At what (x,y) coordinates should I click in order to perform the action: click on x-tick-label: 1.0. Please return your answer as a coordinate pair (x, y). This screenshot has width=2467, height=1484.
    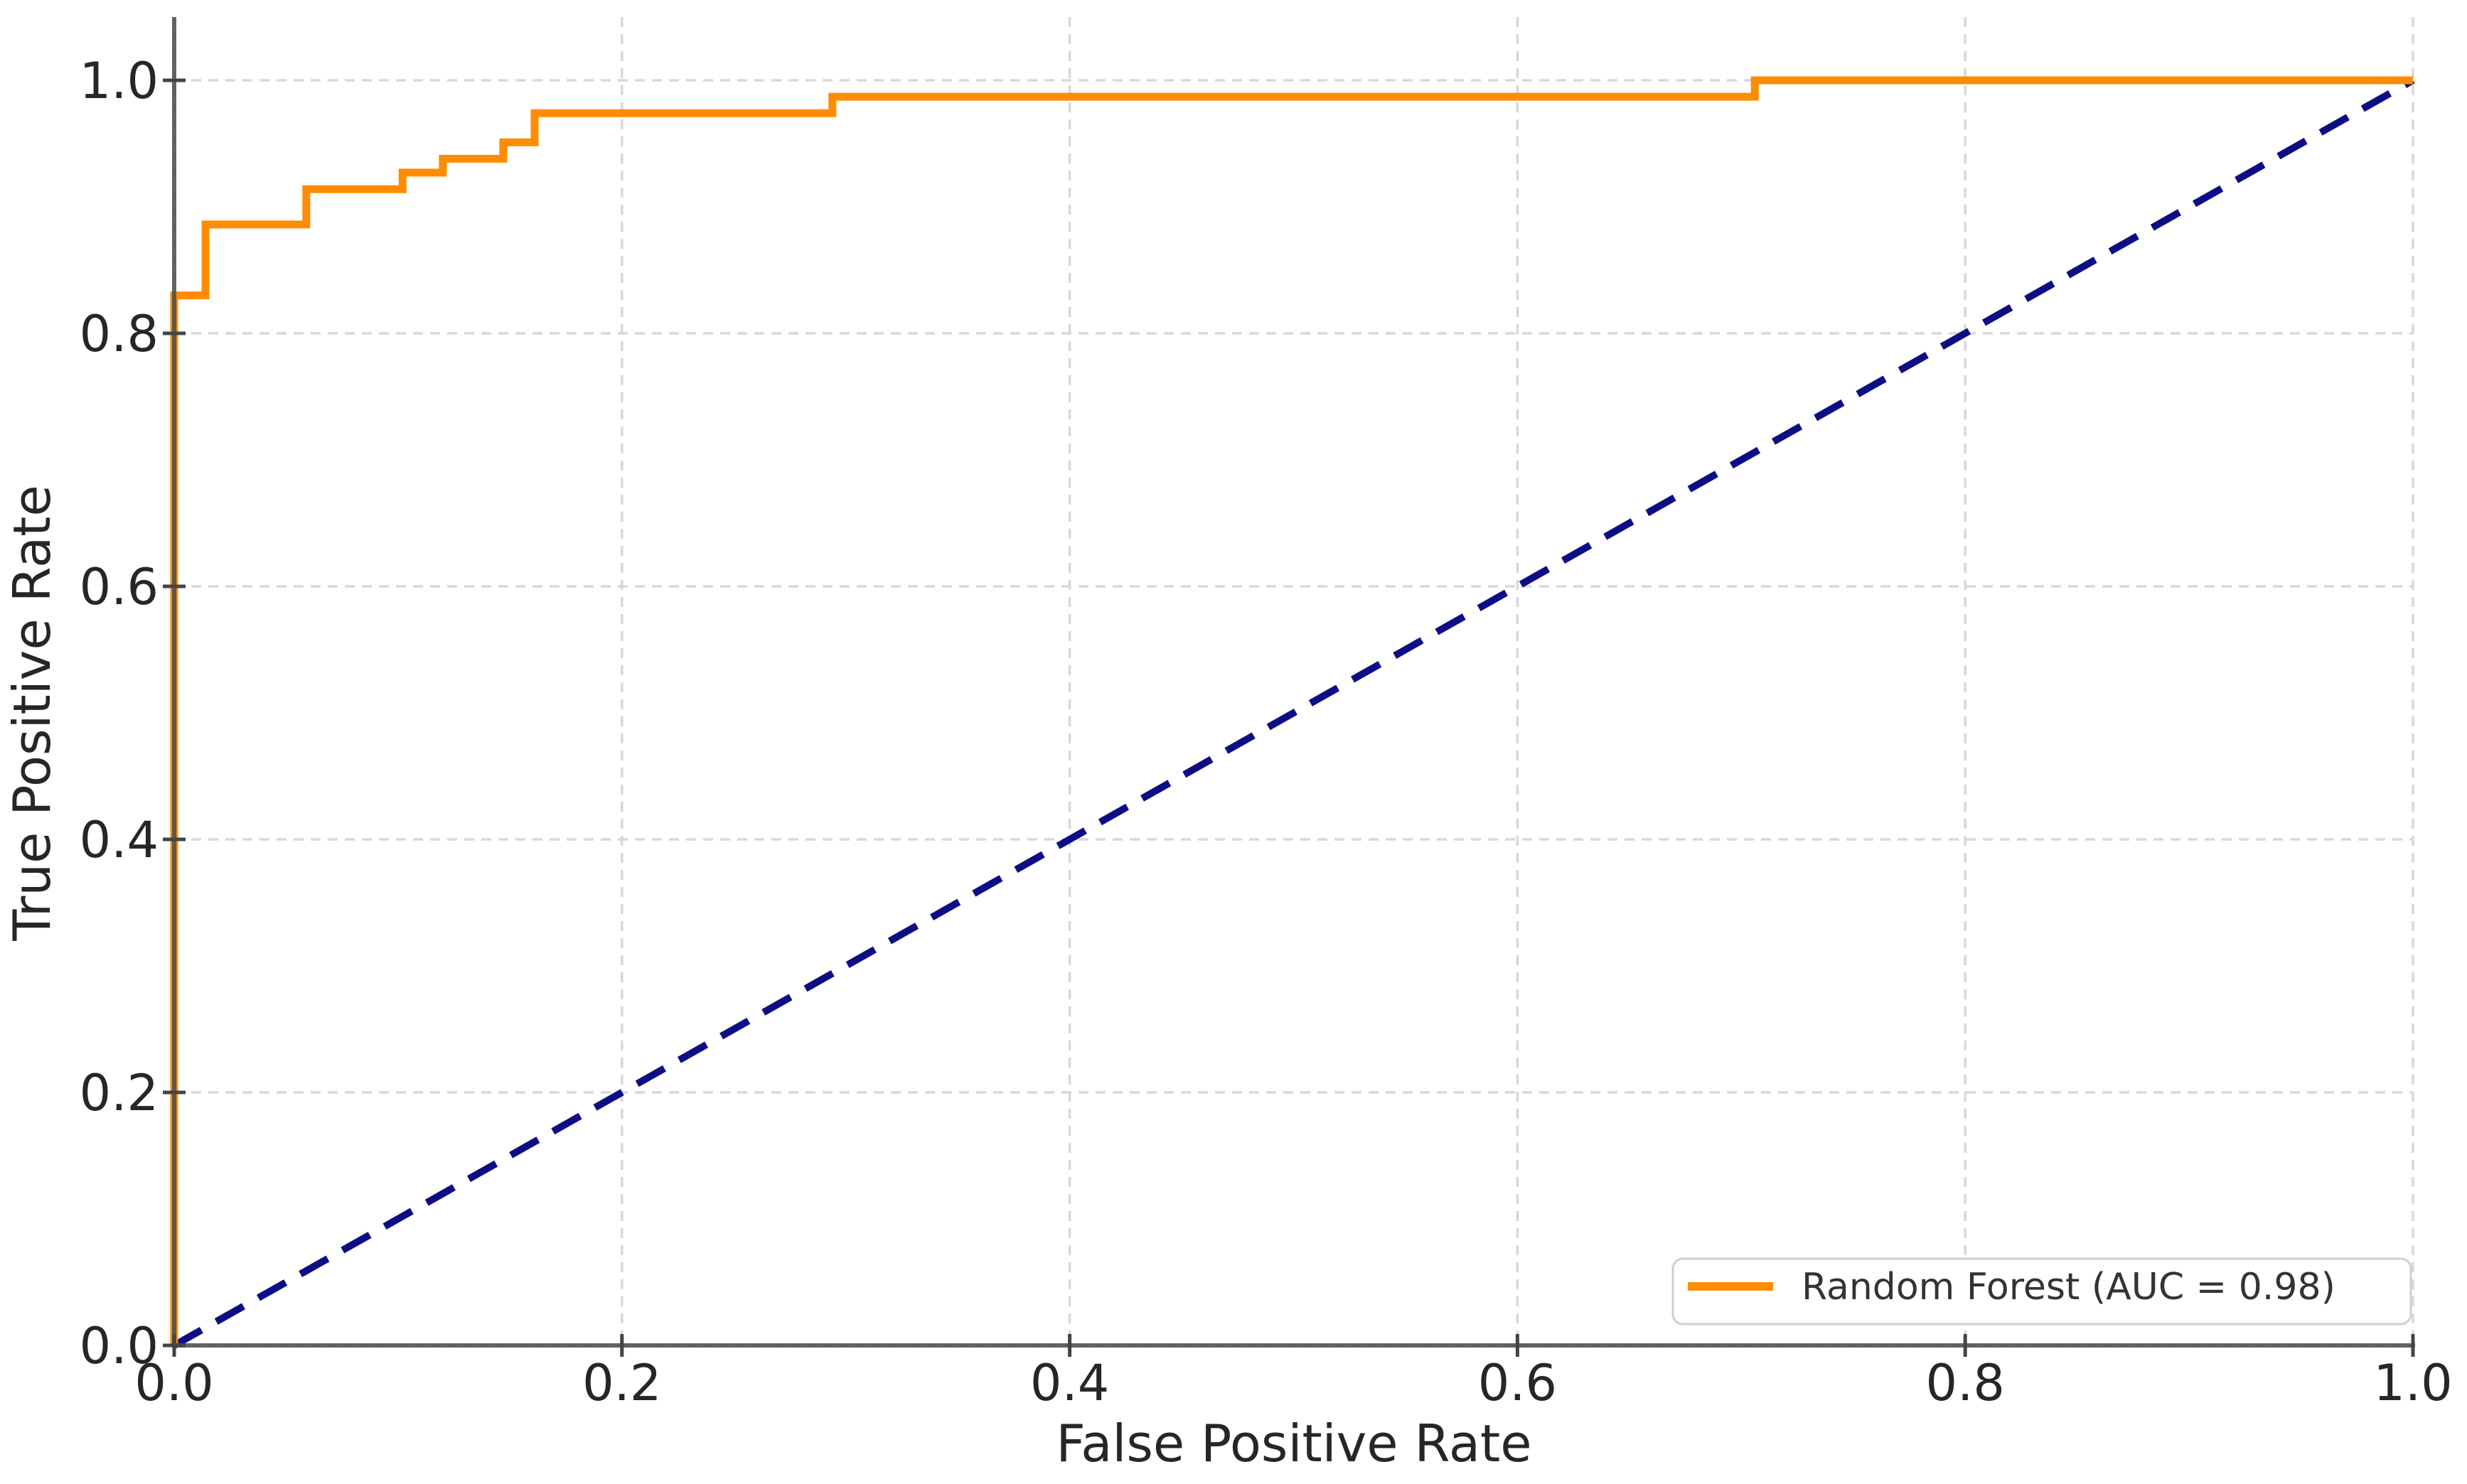
    Looking at the image, I should click on (2412, 1383).